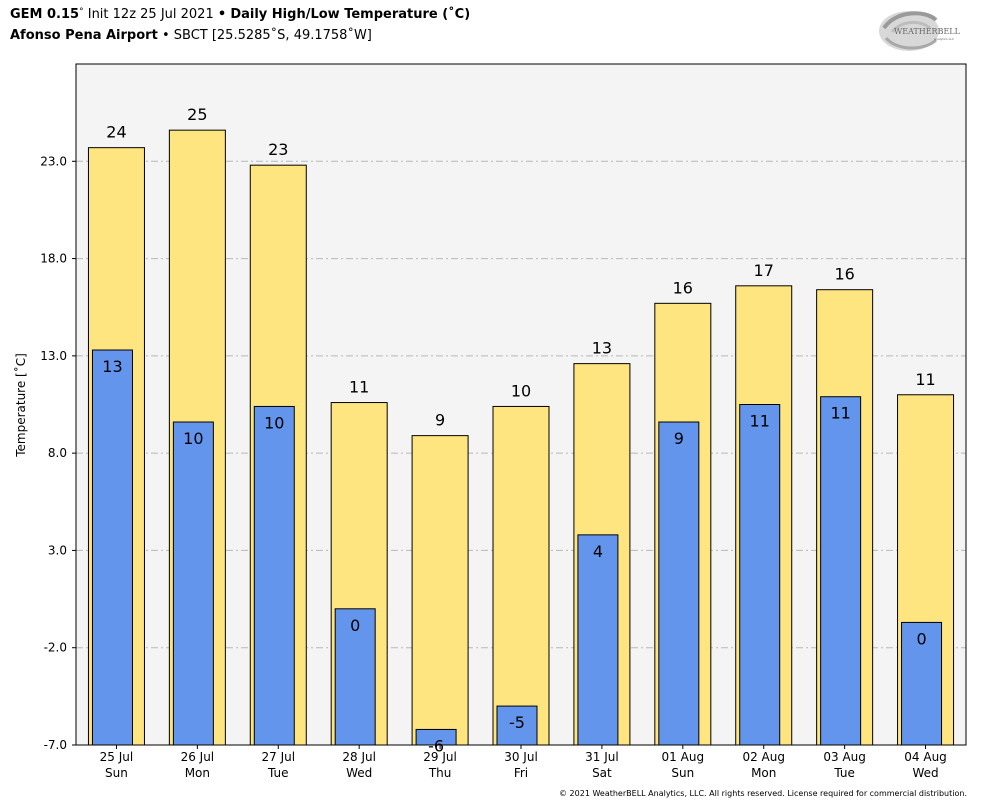 This screenshot has height=808, width=984. What do you see at coordinates (53, 259) in the screenshot?
I see `y-tick-label: 18.0` at bounding box center [53, 259].